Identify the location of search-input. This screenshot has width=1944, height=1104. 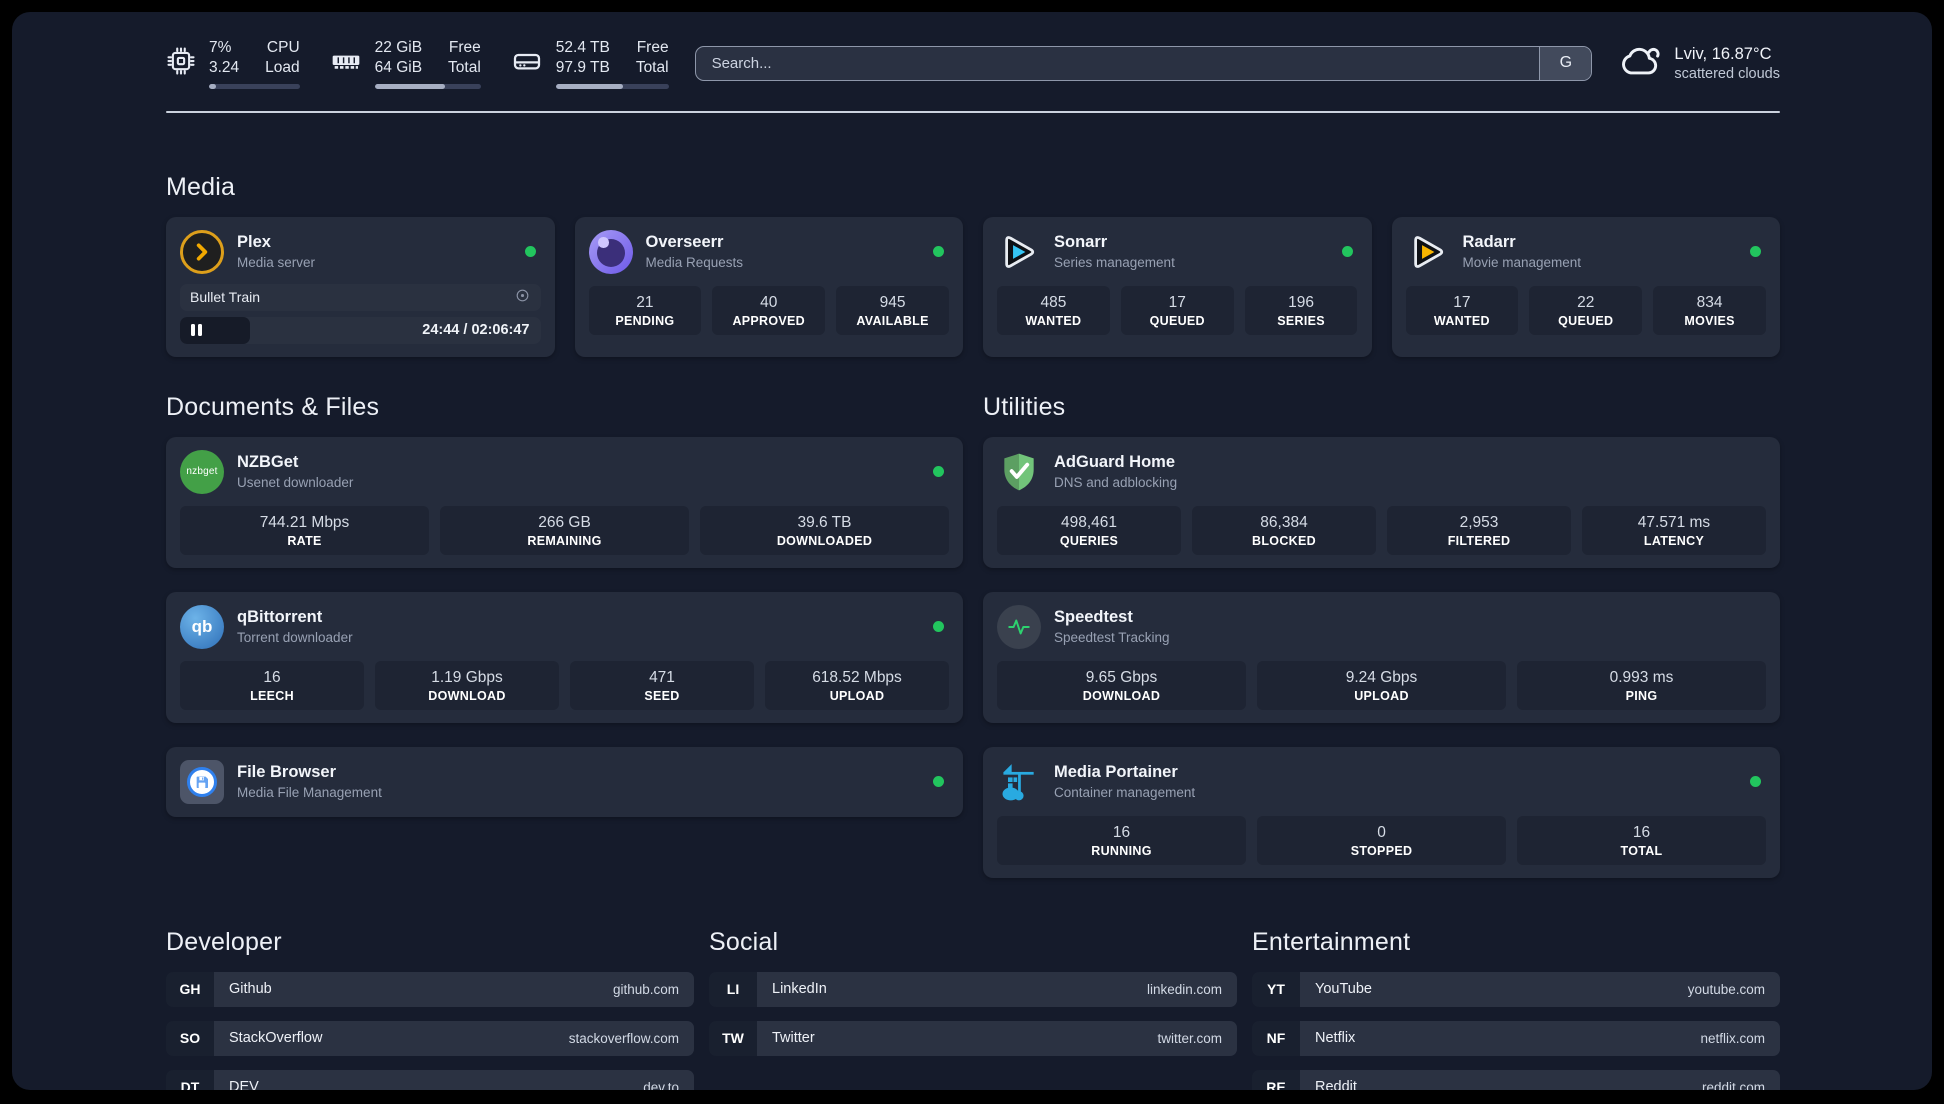
(1117, 63).